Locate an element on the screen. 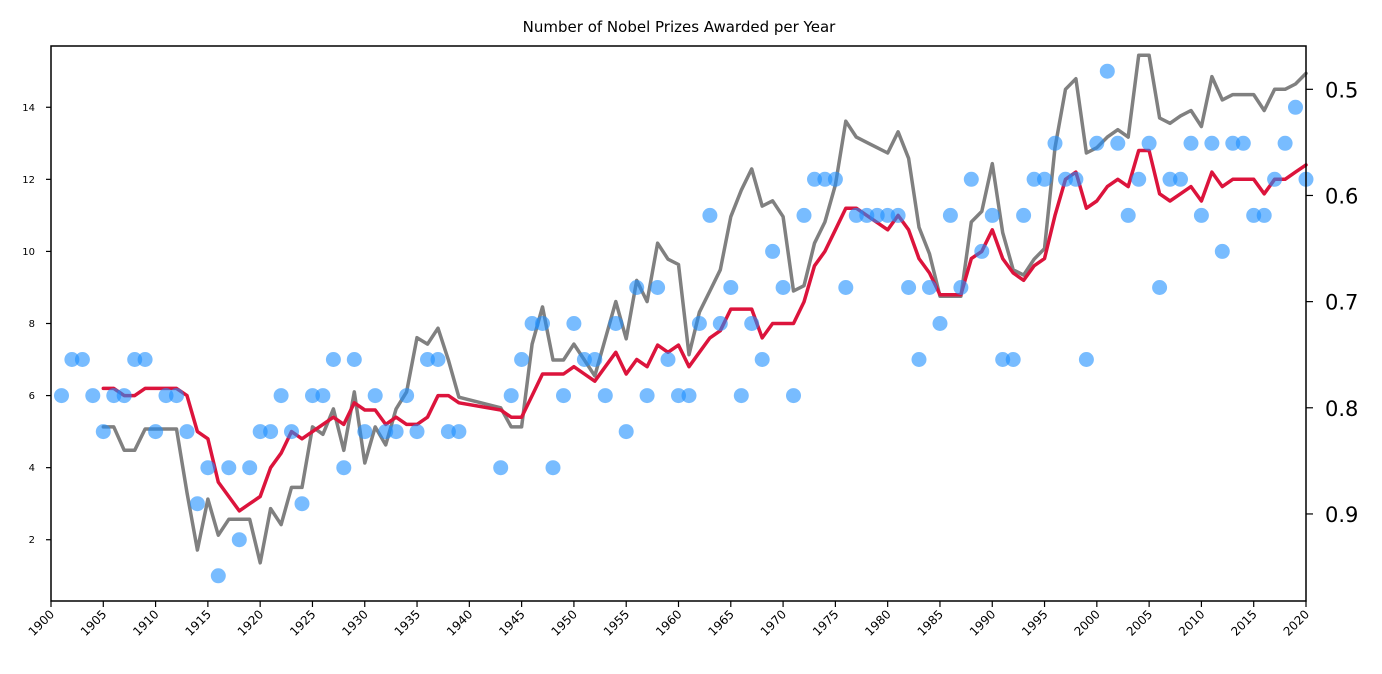  x-tick-label: 1970 is located at coordinates (773, 622).